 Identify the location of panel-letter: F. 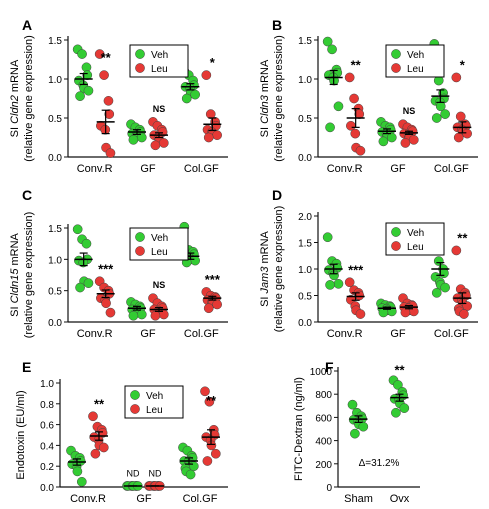
(329, 367).